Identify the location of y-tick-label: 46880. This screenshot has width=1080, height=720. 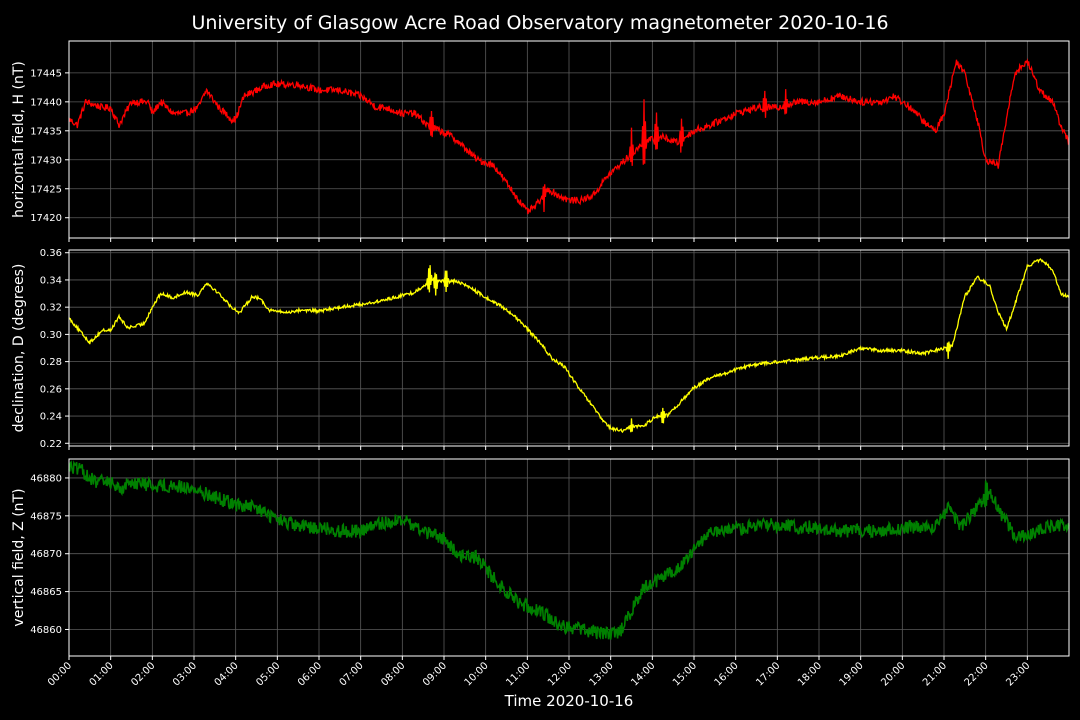
(46, 478).